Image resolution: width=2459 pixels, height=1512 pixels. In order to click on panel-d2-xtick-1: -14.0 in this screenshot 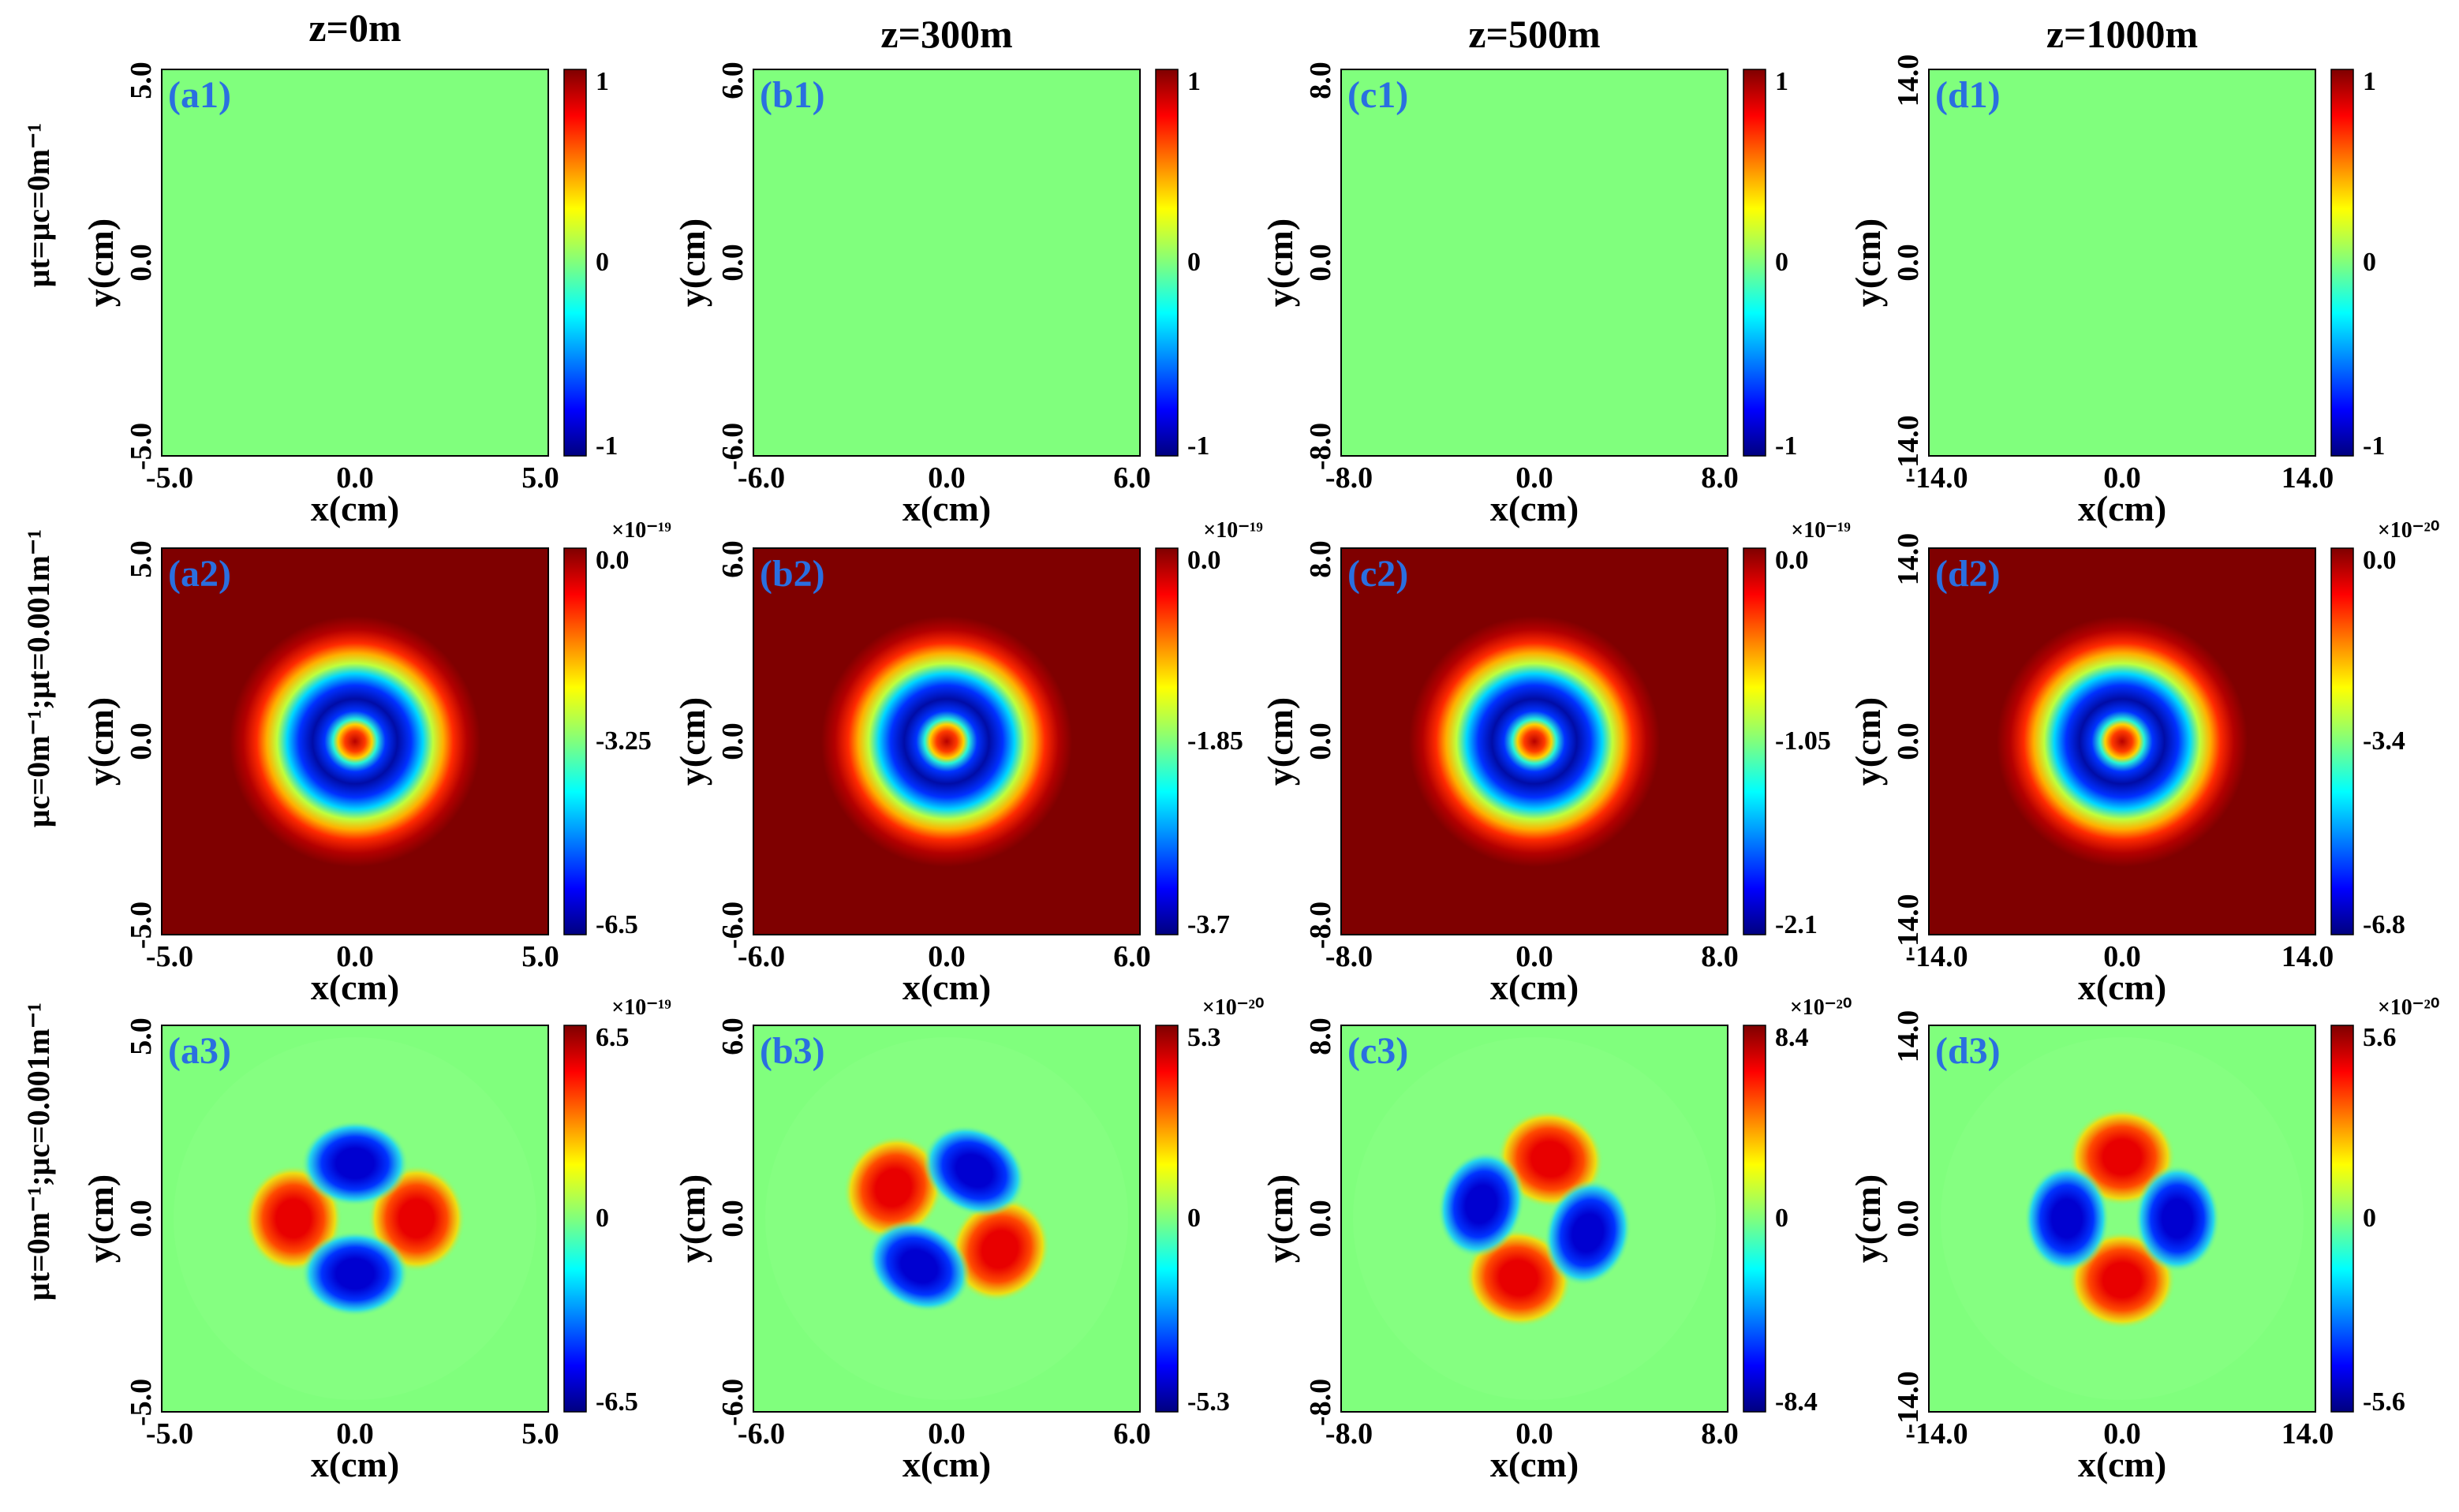, I will do `click(1936, 956)`.